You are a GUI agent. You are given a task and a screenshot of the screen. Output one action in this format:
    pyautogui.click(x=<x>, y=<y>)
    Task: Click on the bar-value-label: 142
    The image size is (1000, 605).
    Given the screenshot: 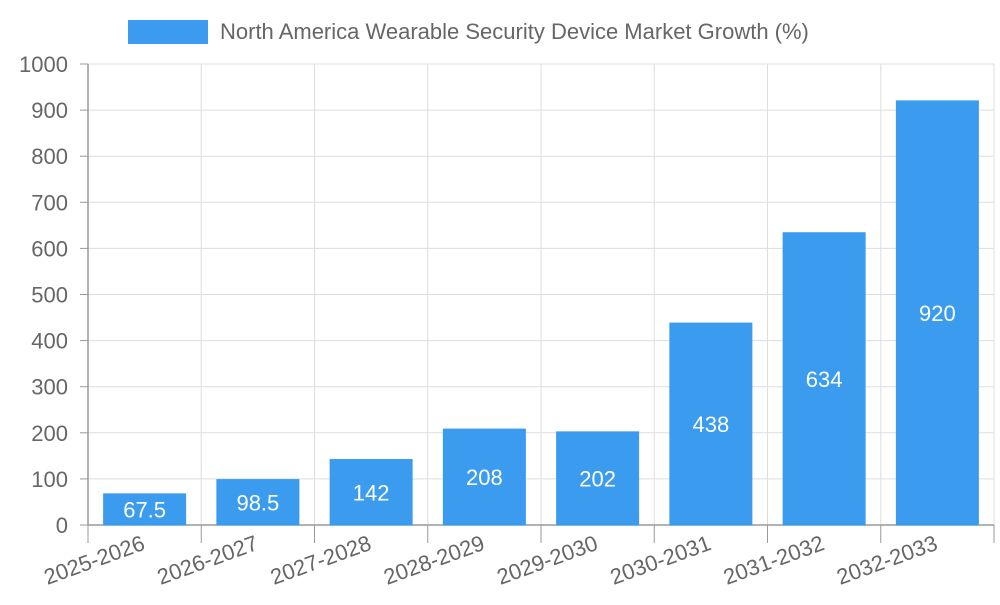 What is the action you would take?
    pyautogui.click(x=371, y=492)
    